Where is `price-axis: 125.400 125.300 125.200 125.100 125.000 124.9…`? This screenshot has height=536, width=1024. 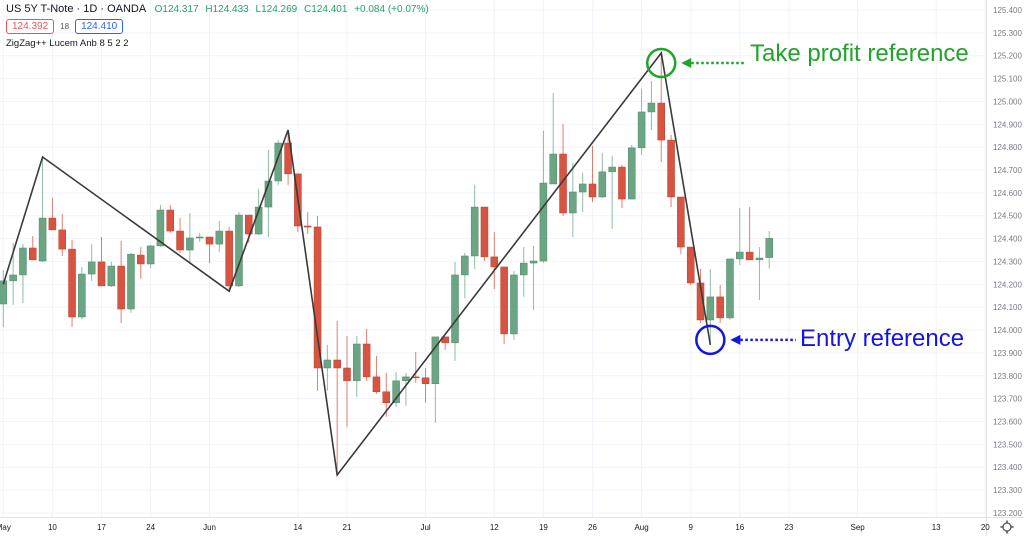
price-axis: 125.400 125.300 125.200 125.100 125.000 124.9… is located at coordinates (1007, 262).